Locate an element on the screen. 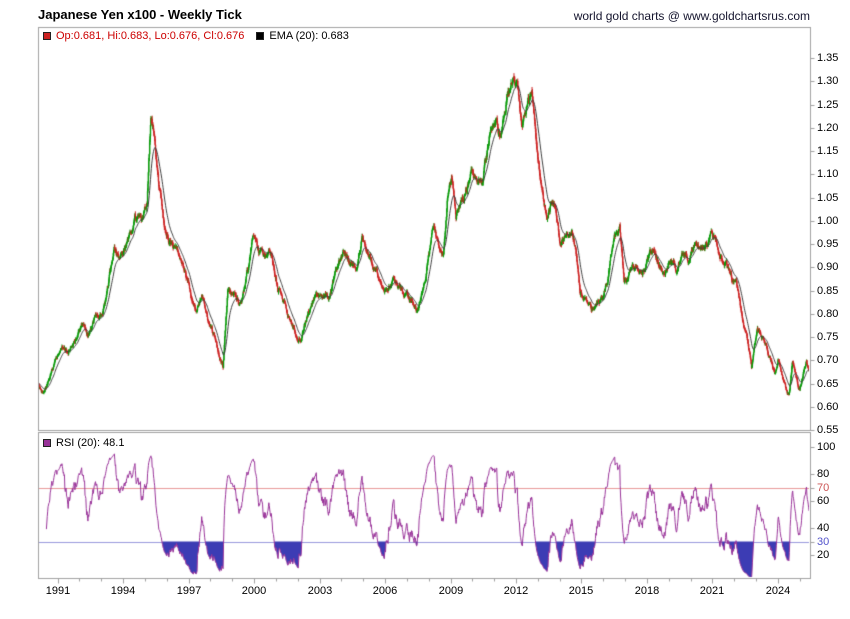 The width and height of the screenshot is (850, 619). price-axis-tick-label: 1.10 is located at coordinates (828, 174).